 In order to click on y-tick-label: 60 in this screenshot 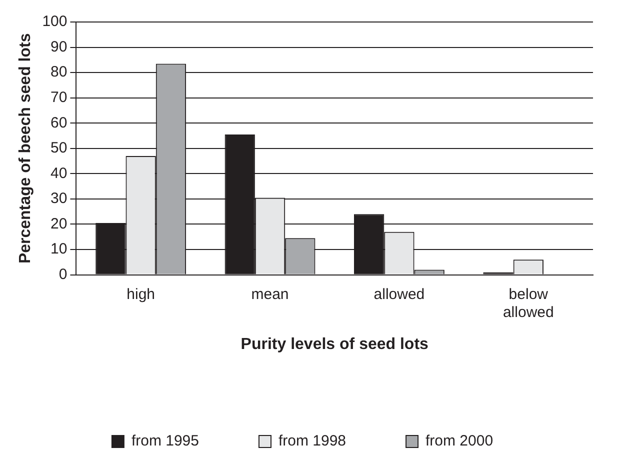, I will do `click(59, 123)`.